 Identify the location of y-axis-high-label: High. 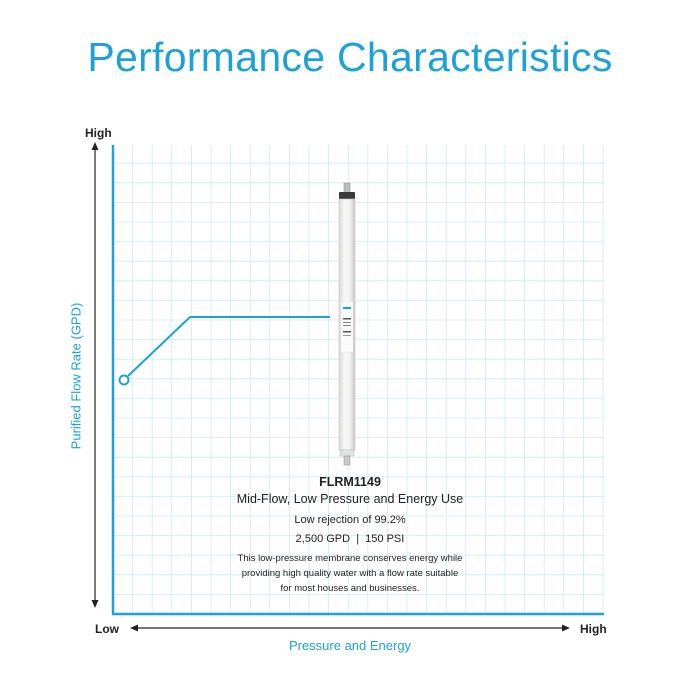
(98, 133).